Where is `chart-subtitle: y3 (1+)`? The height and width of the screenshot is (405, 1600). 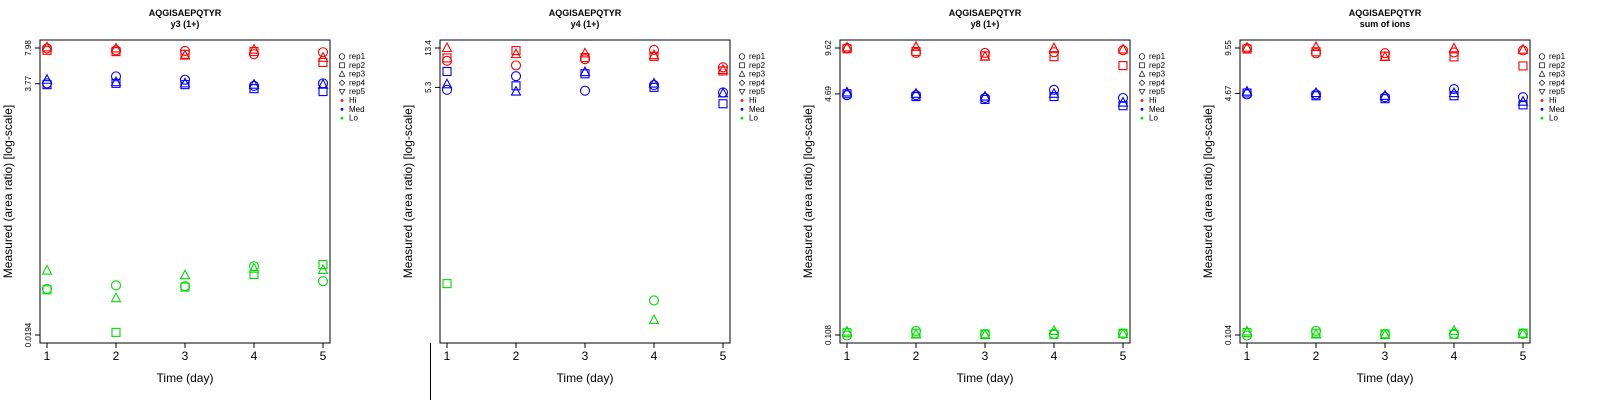
chart-subtitle: y3 (1+) is located at coordinates (185, 24).